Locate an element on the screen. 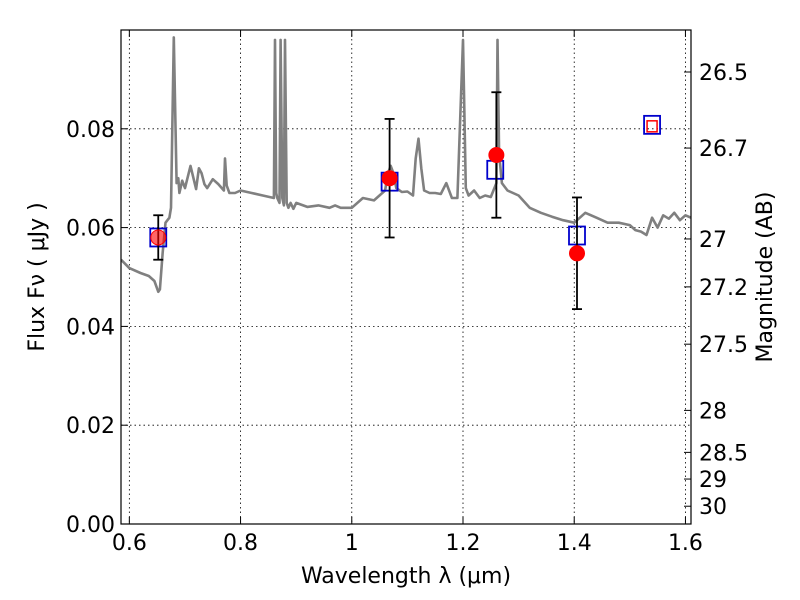 The image size is (800, 600). y2-tick-label: 27.5 is located at coordinates (723, 345).